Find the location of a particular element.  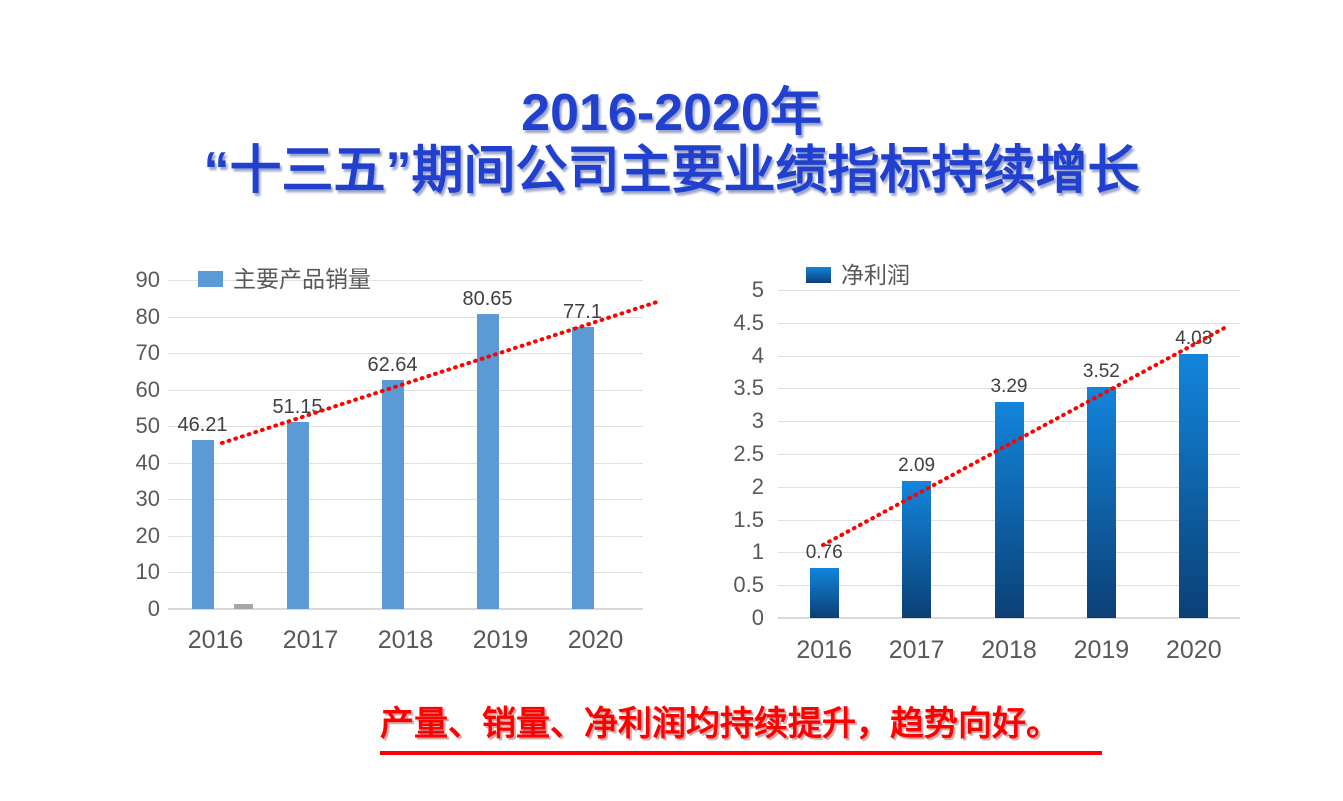

sales-value-label: 46.21 is located at coordinates (202, 425).